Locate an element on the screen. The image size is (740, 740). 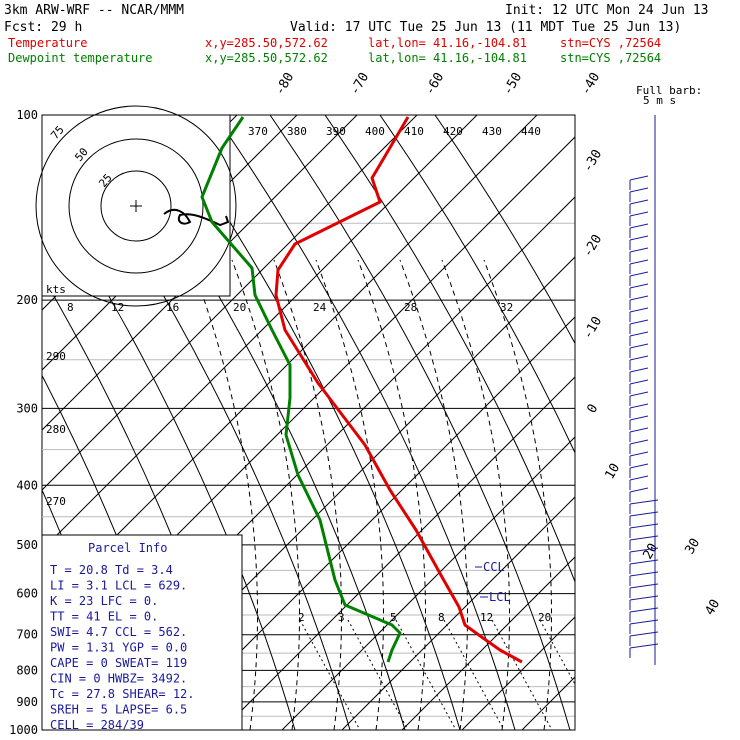
theta-label: 430 is located at coordinates (492, 131).